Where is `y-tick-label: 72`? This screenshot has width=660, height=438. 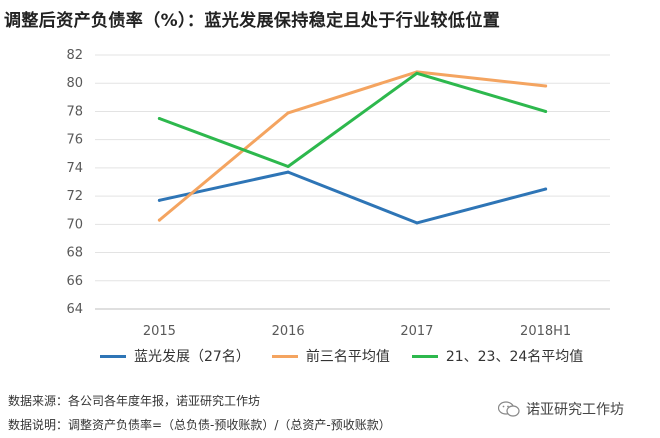
y-tick-label: 72 is located at coordinates (74, 196).